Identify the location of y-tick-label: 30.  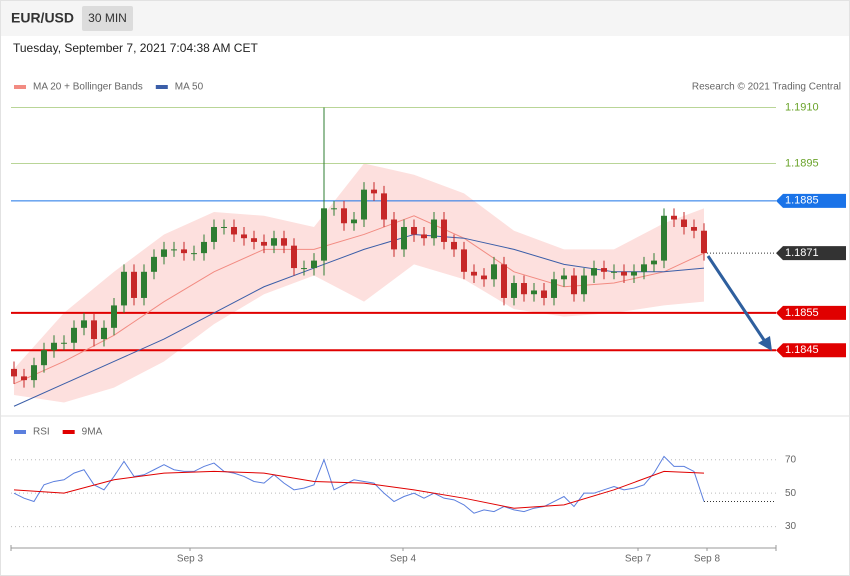
(791, 526).